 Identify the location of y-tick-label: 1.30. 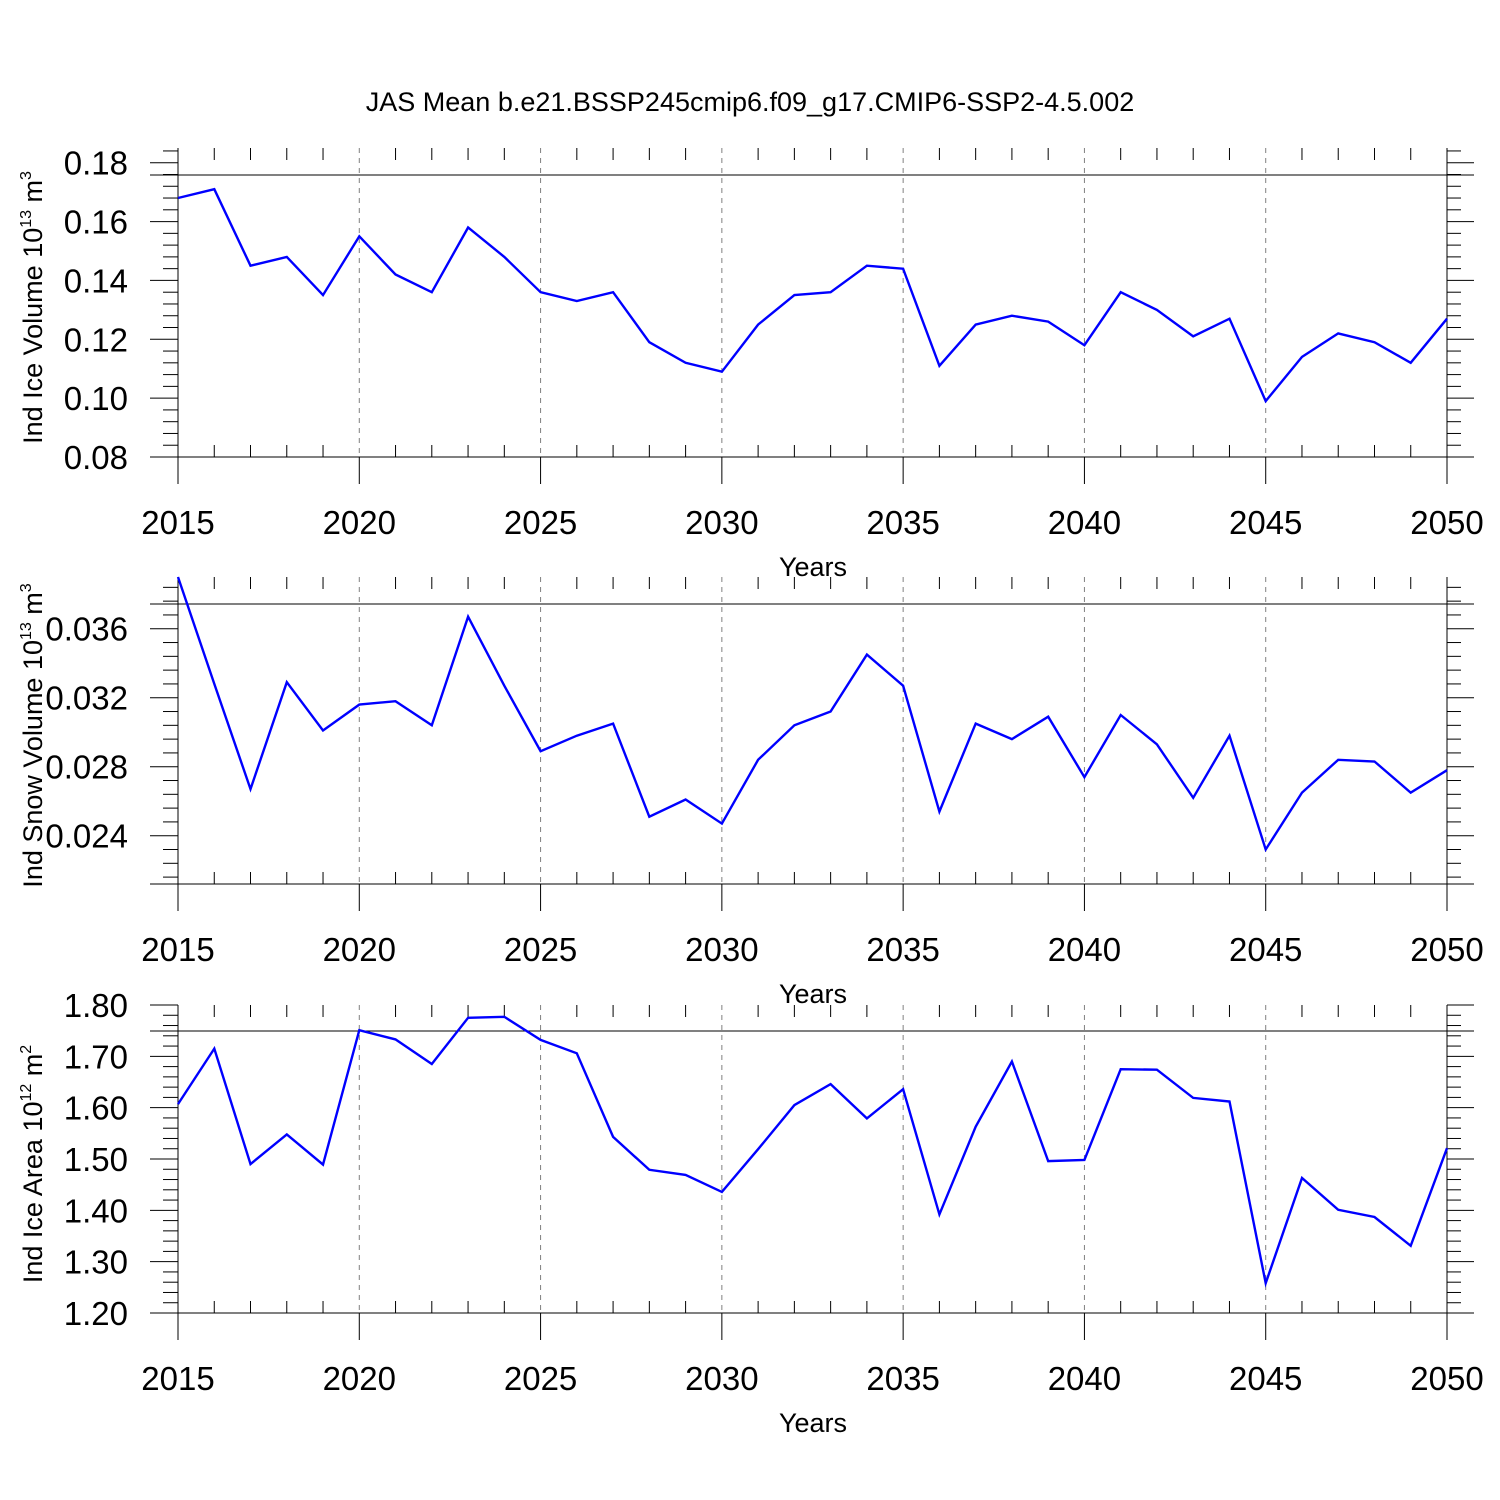
(96, 1262).